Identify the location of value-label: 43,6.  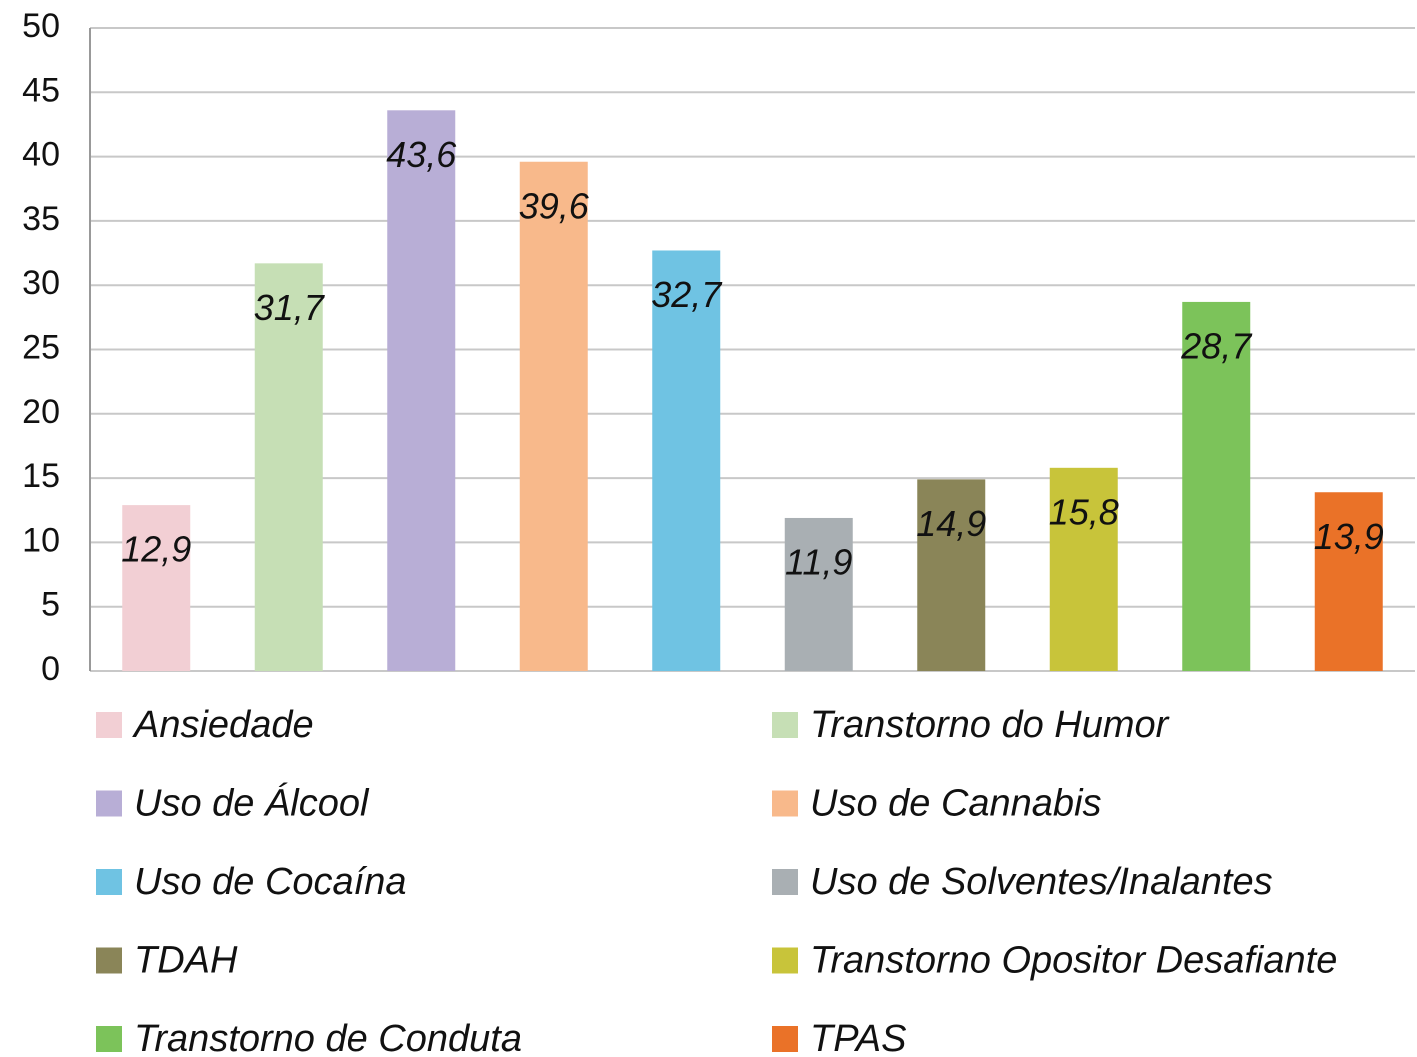
(421, 154).